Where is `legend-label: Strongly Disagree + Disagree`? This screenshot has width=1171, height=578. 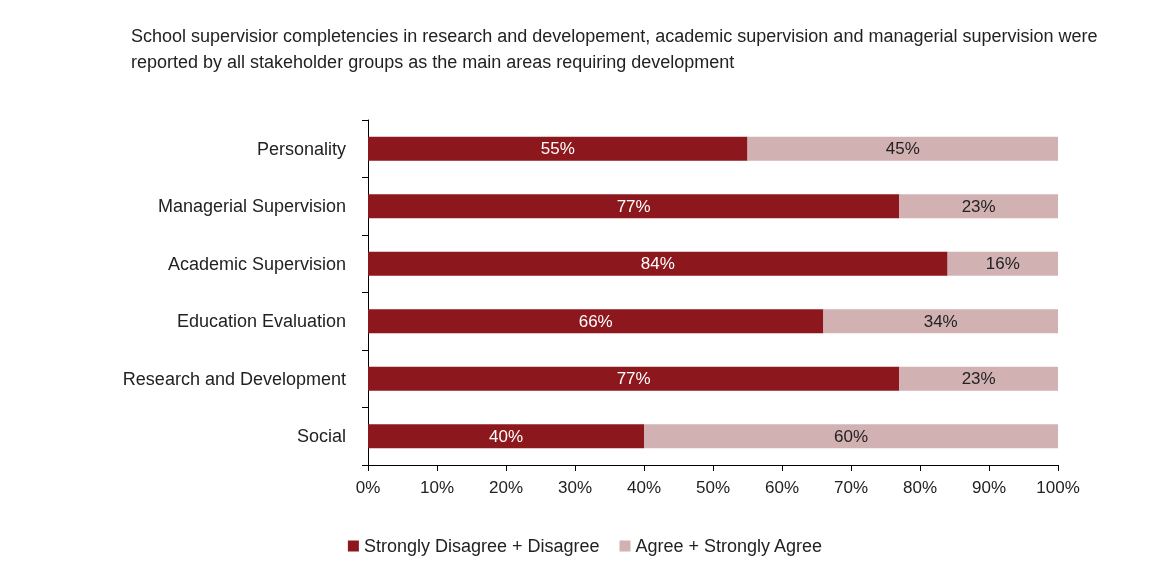
legend-label: Strongly Disagree + Disagree is located at coordinates (481, 546).